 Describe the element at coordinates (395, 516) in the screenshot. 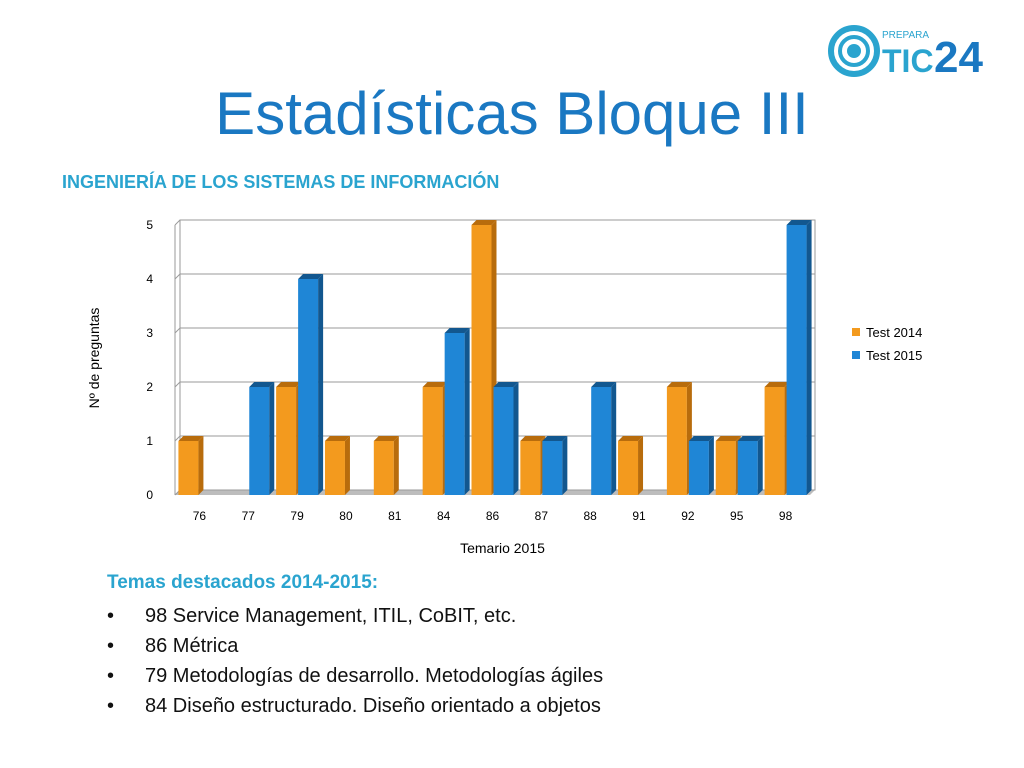

I see `x-tick-label: 81` at that location.